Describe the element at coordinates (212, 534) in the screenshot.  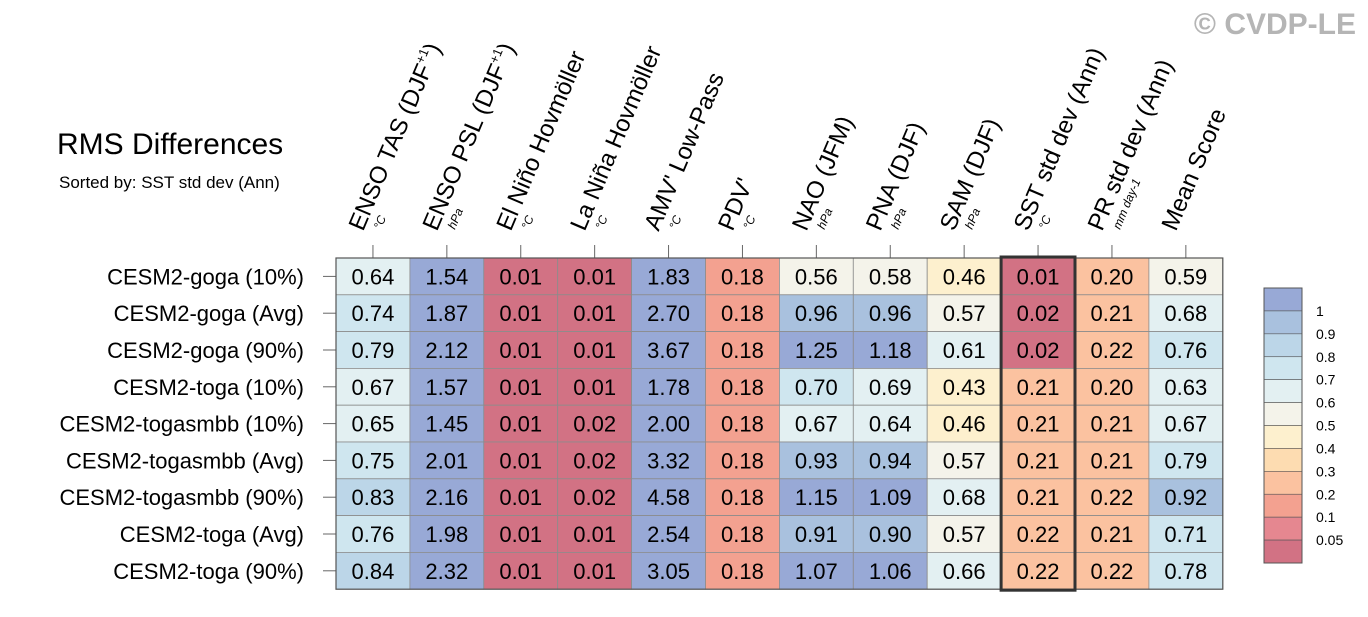
I see `row-label: CESM2-toga (Avg)` at that location.